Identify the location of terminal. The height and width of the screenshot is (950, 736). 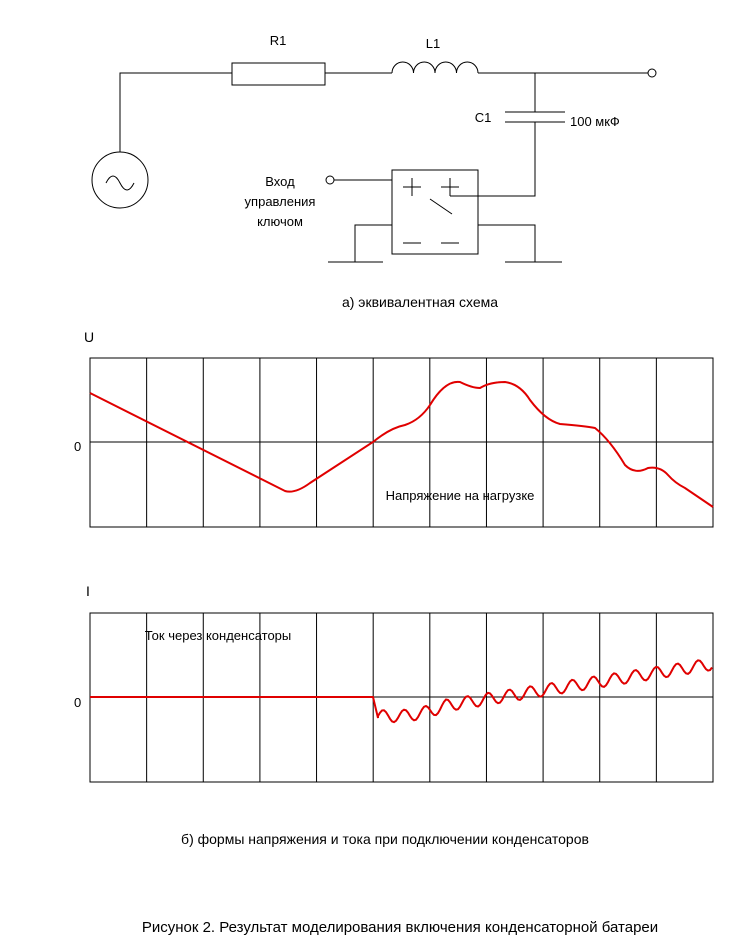
(652, 73).